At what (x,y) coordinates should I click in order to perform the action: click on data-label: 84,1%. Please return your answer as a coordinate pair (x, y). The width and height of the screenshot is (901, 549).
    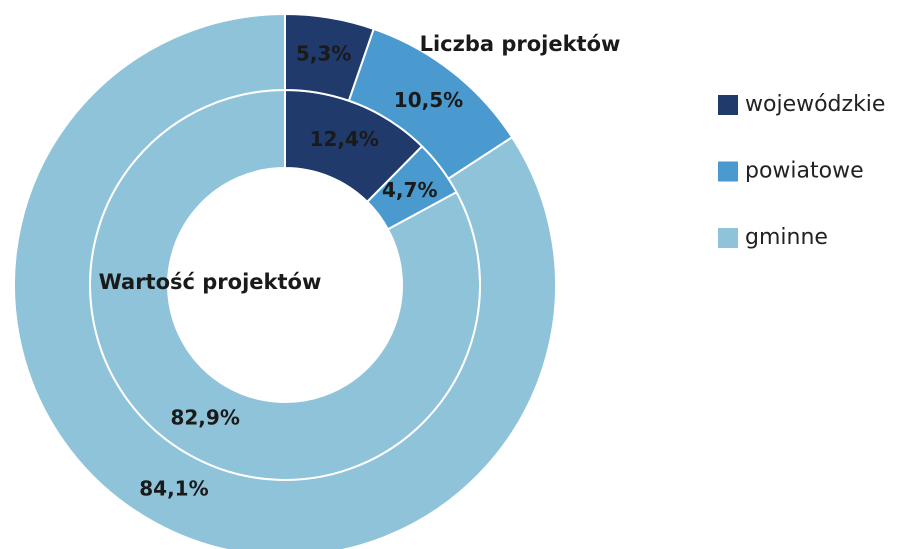
    Looking at the image, I should click on (173, 488).